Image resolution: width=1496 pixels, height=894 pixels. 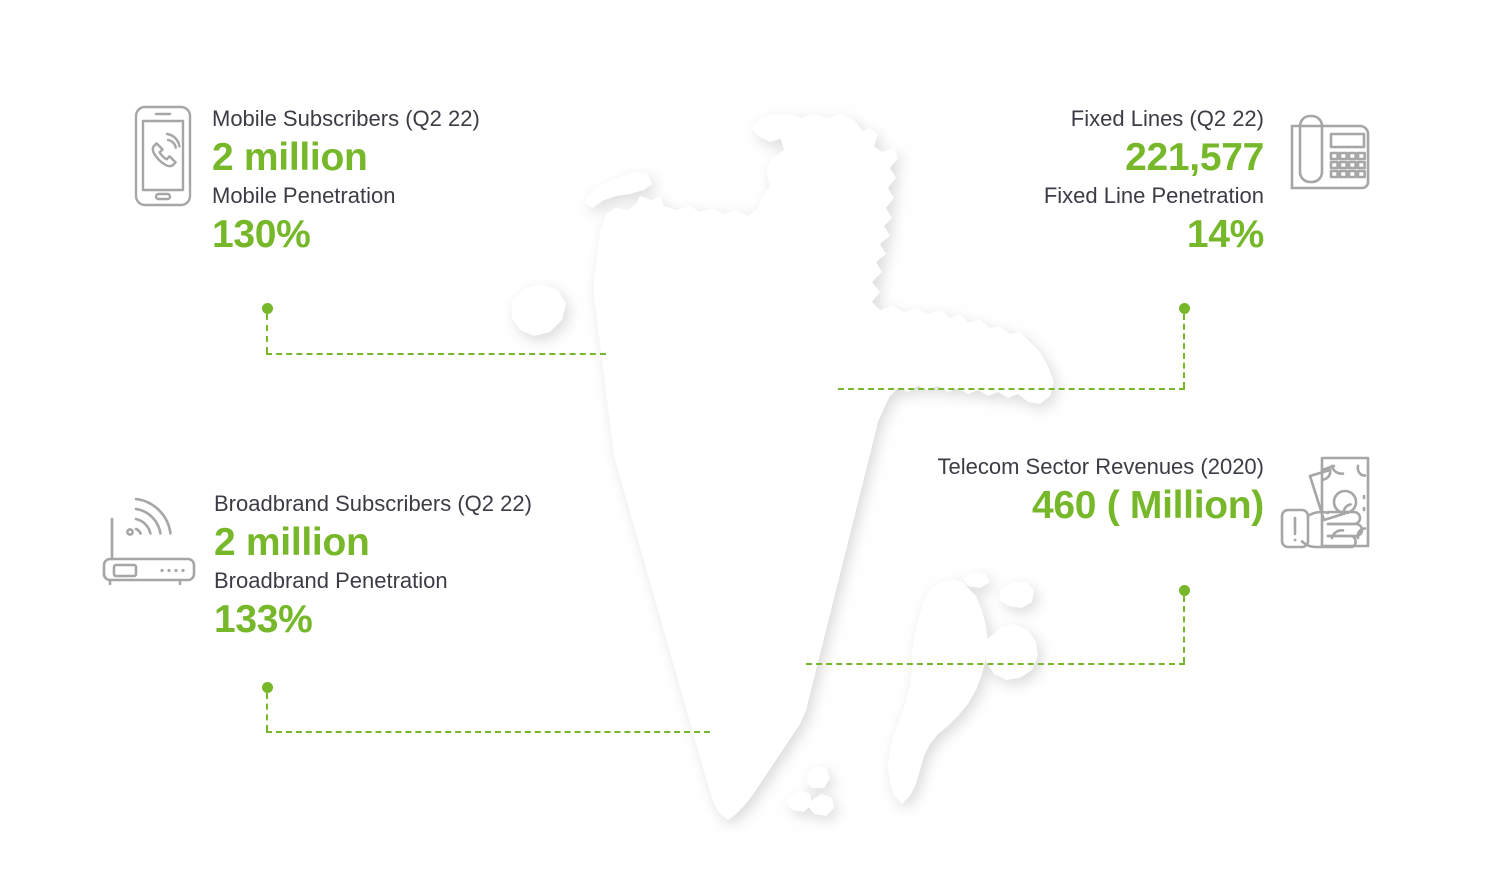 What do you see at coordinates (292, 542) in the screenshot?
I see `broadband-subscribers-value: 2 million` at bounding box center [292, 542].